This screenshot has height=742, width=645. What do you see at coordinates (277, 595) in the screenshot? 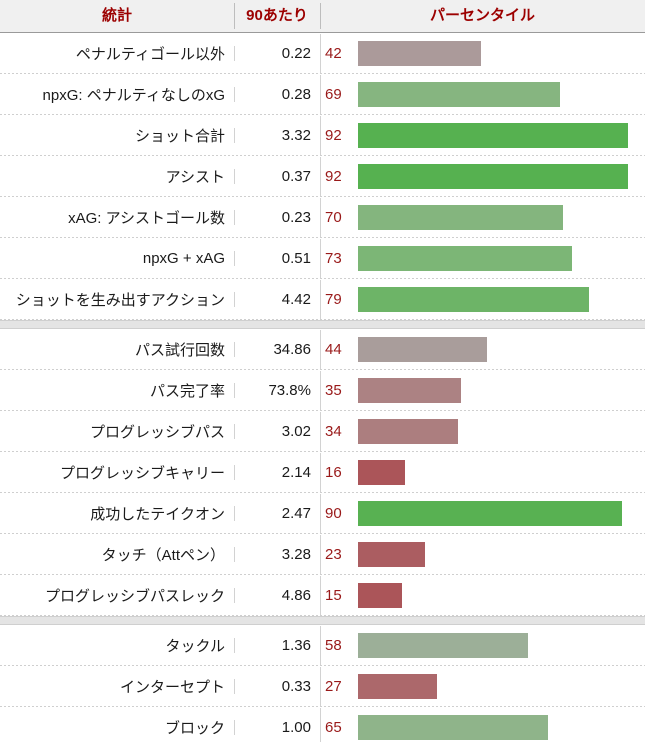
I see `per90-value-cell: 4.86` at bounding box center [277, 595].